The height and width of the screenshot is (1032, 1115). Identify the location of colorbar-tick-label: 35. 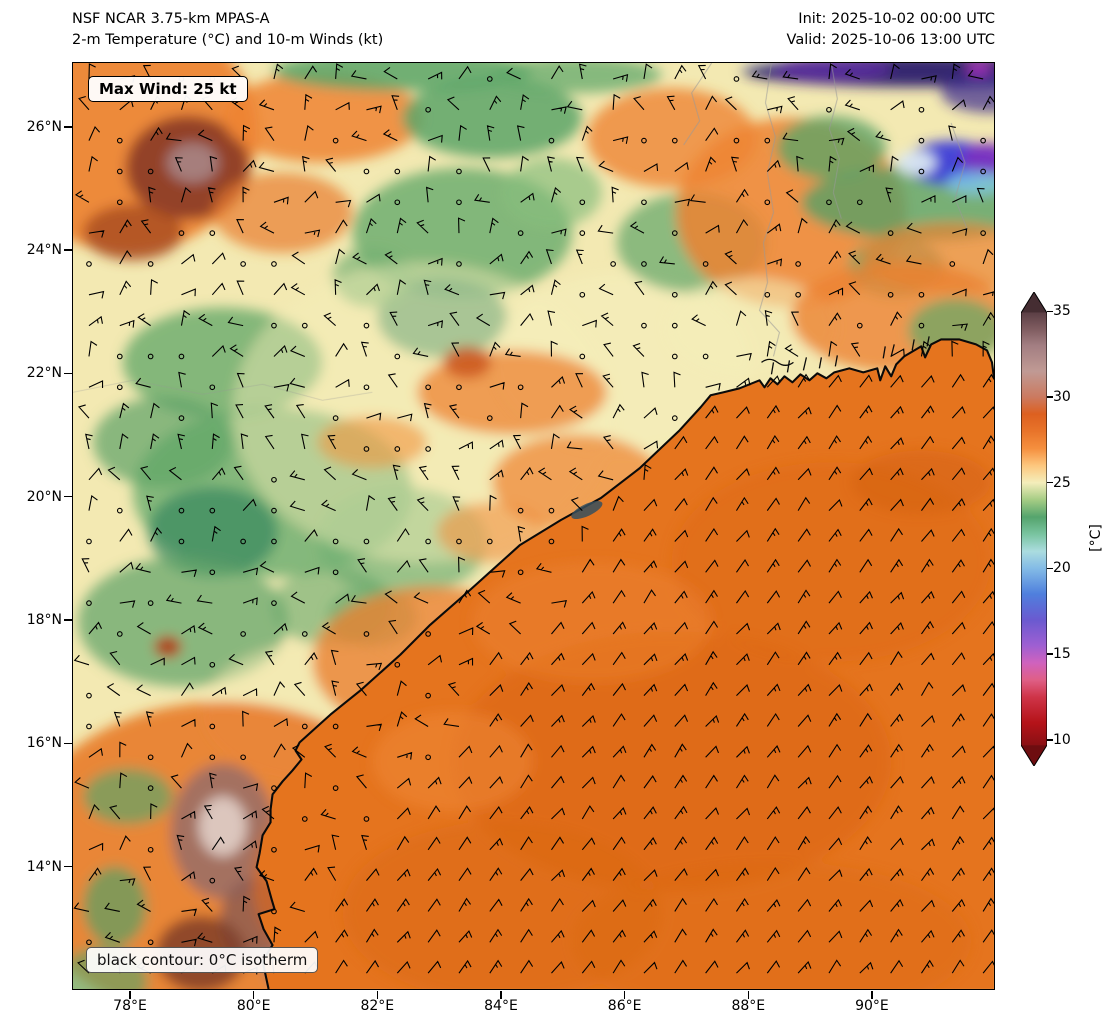
(1062, 311).